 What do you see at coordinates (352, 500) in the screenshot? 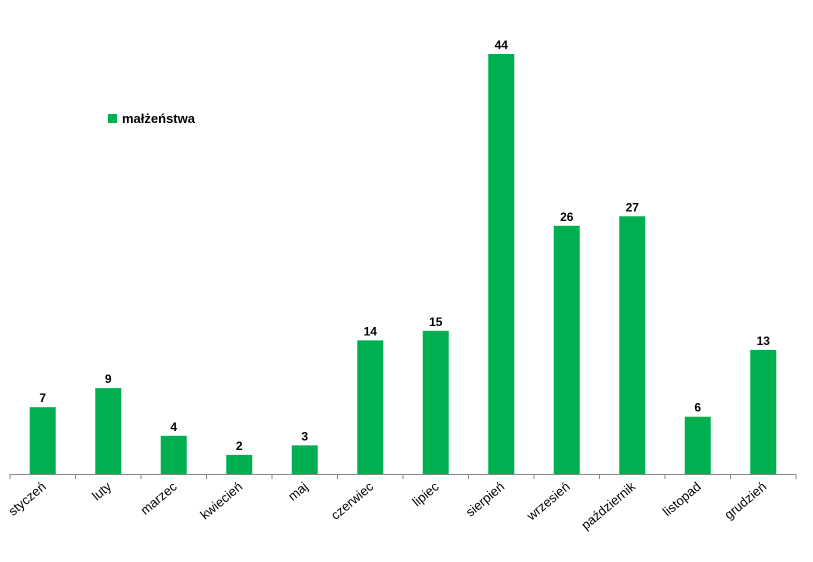
I see `x-tick-label-6: czerwiec` at bounding box center [352, 500].